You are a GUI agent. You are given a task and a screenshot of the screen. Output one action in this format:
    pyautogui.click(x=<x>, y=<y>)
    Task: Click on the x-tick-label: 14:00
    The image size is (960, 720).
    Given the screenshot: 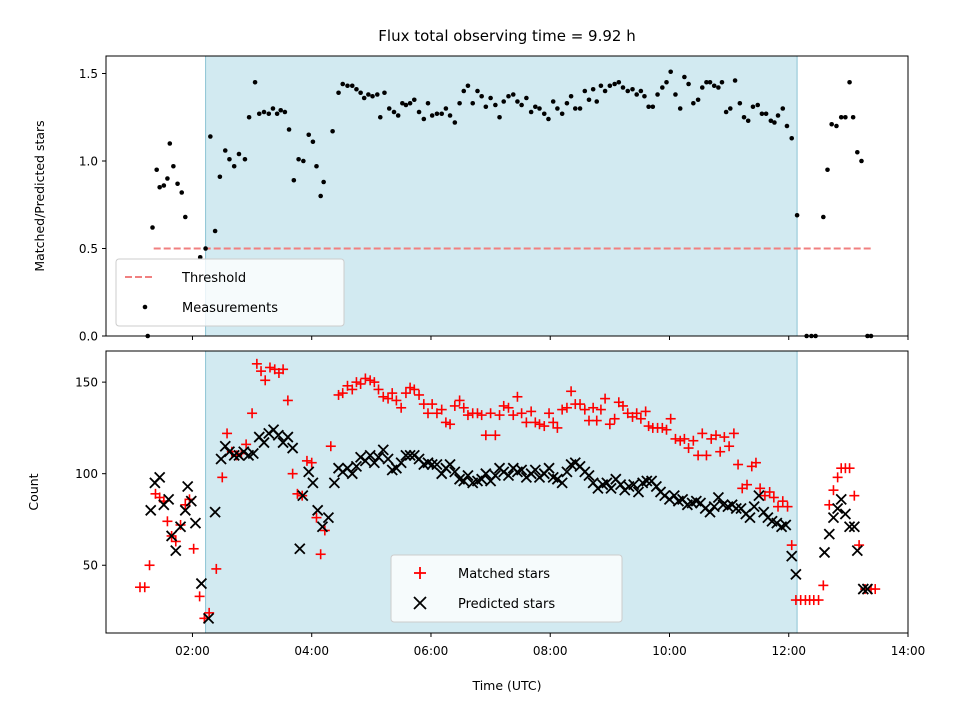 What is the action you would take?
    pyautogui.click(x=908, y=651)
    